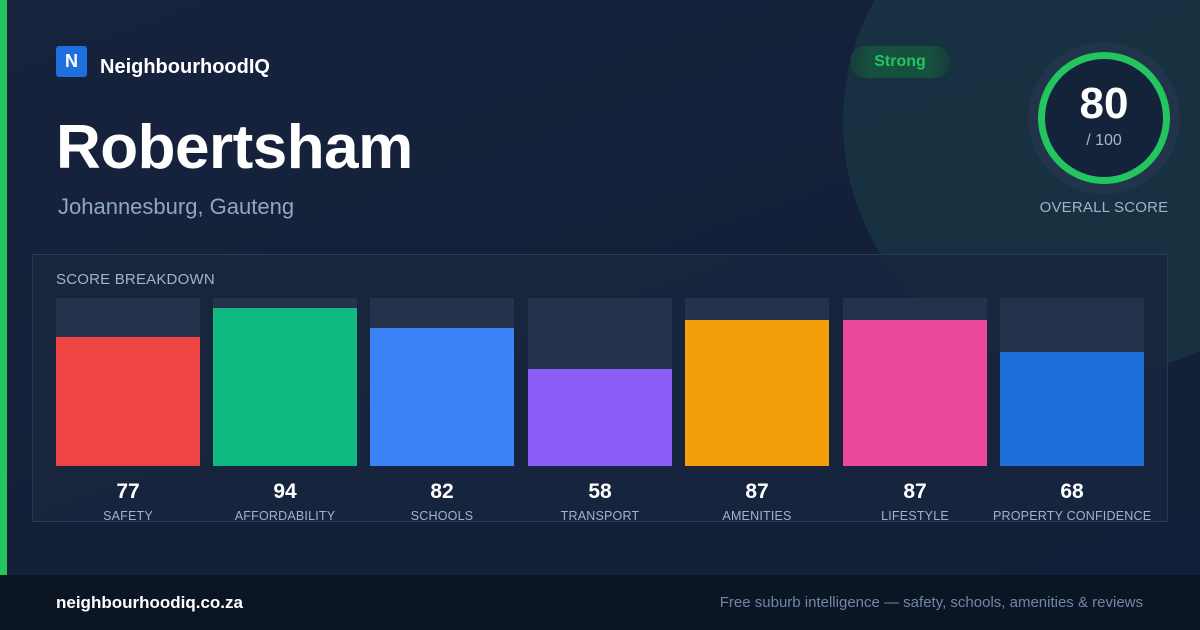  I want to click on bar-track-amenities, so click(757, 382).